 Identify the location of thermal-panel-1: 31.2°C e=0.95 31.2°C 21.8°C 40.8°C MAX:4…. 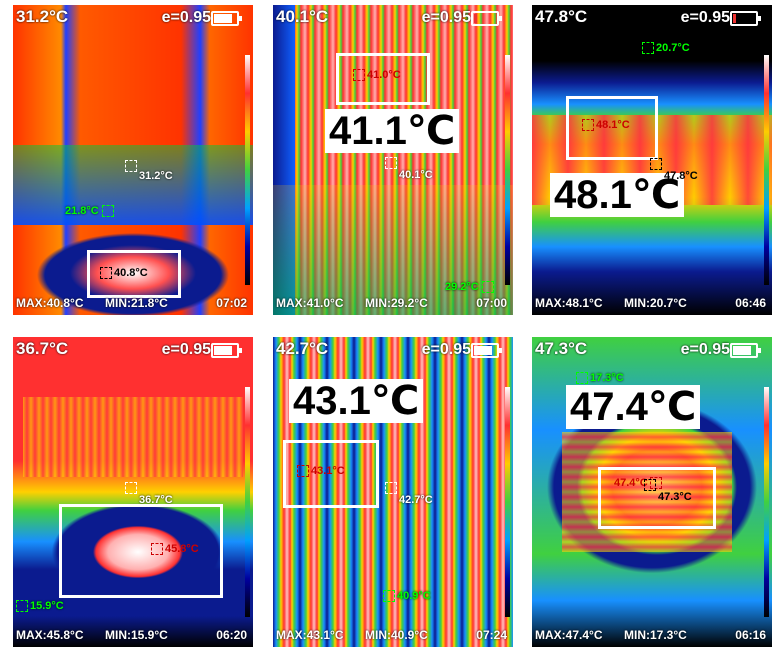
(133, 160).